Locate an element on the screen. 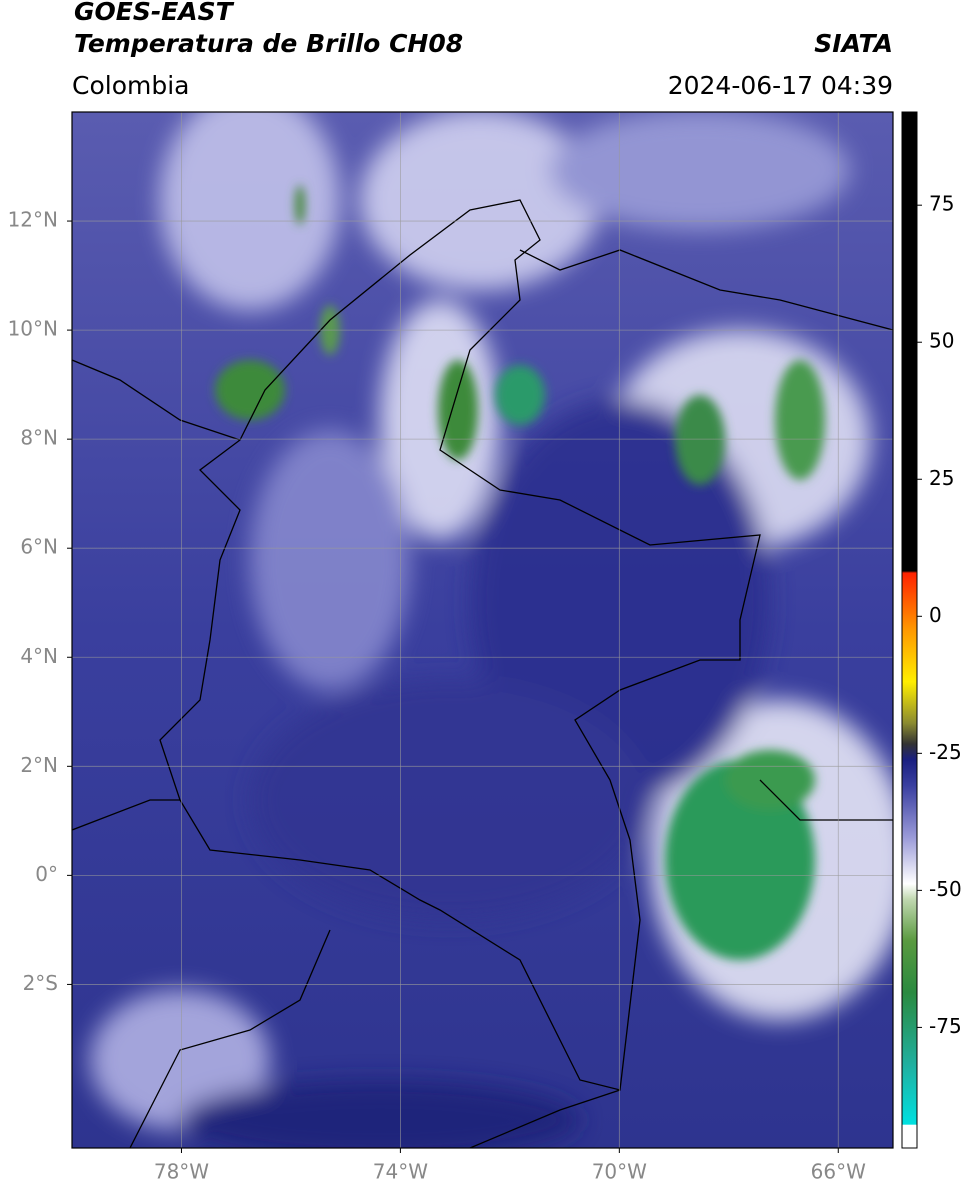 This screenshot has width=966, height=1194. region: Colombia is located at coordinates (130, 85).